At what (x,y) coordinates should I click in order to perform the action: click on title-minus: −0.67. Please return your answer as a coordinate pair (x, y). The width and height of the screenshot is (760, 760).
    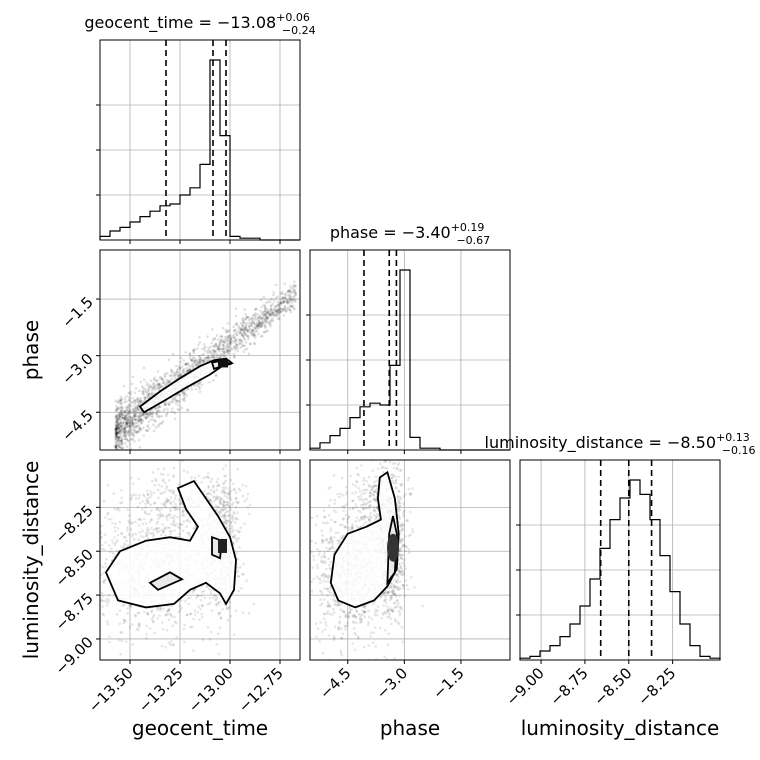
    Looking at the image, I should click on (473, 240).